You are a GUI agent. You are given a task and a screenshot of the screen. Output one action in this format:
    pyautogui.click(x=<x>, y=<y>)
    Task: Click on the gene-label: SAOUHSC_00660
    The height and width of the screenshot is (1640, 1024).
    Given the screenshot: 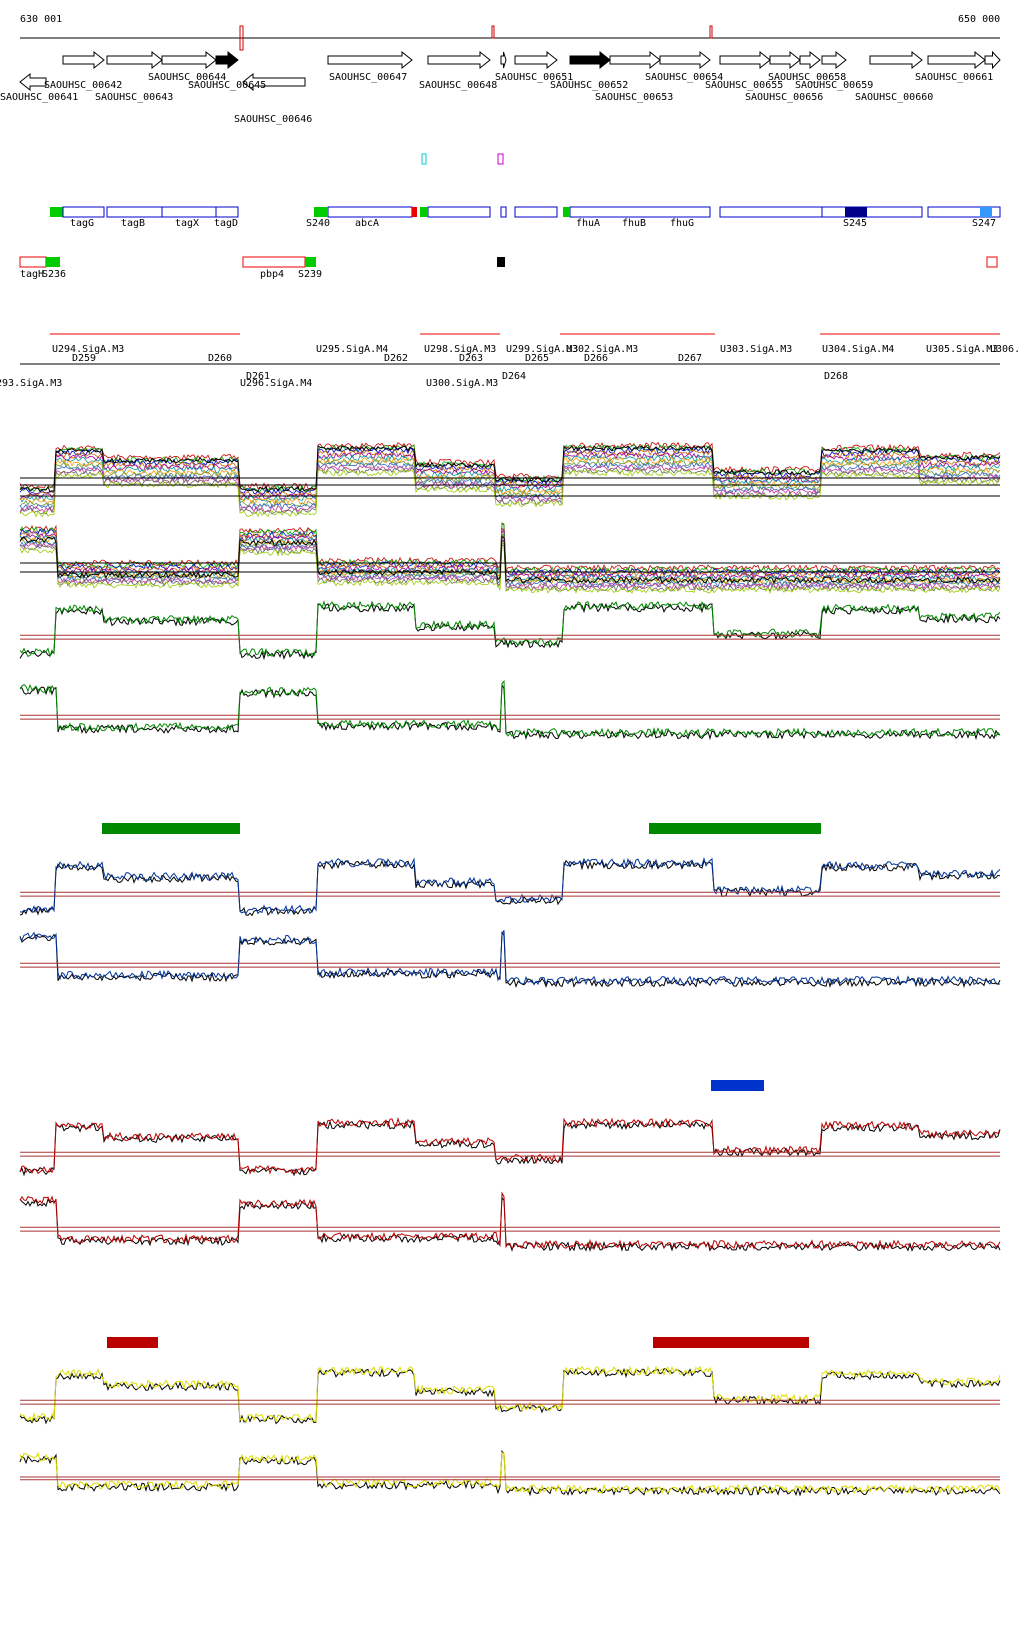 What is the action you would take?
    pyautogui.click(x=894, y=97)
    